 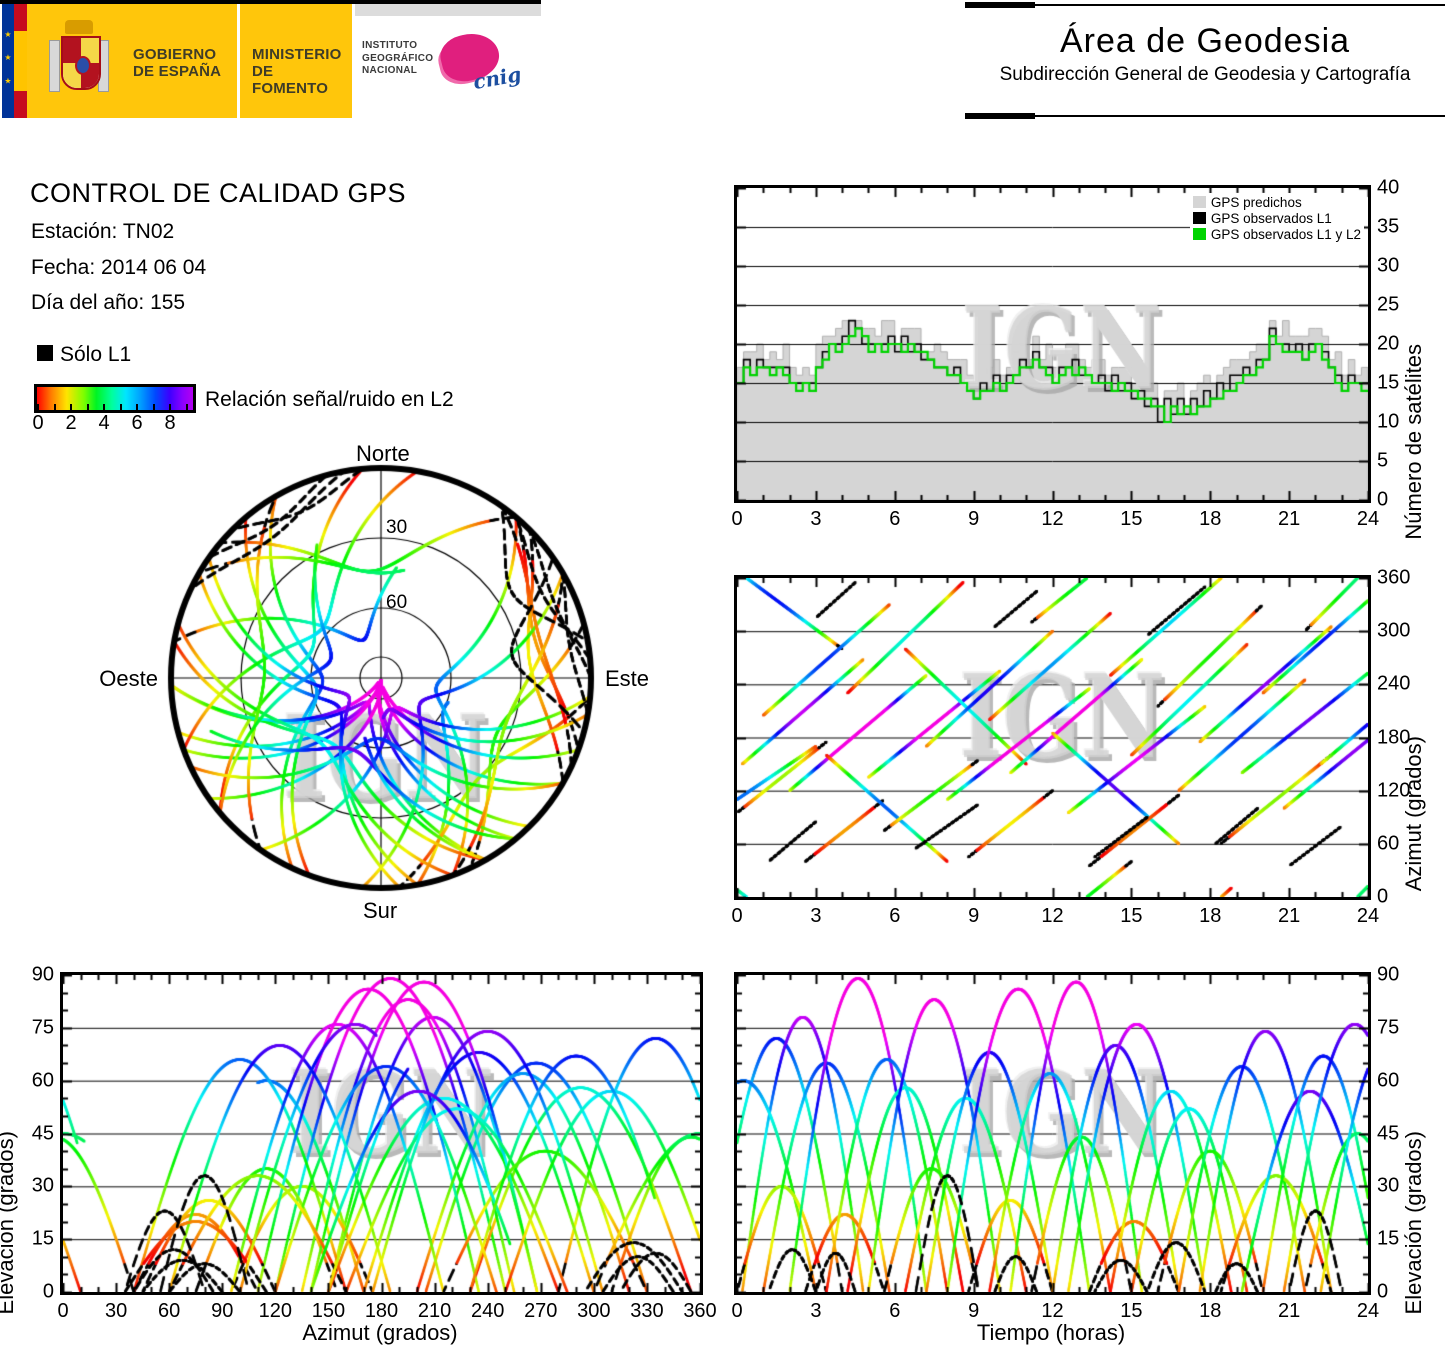 I want to click on date-line: Fecha: 2014 06 04, so click(x=119, y=267).